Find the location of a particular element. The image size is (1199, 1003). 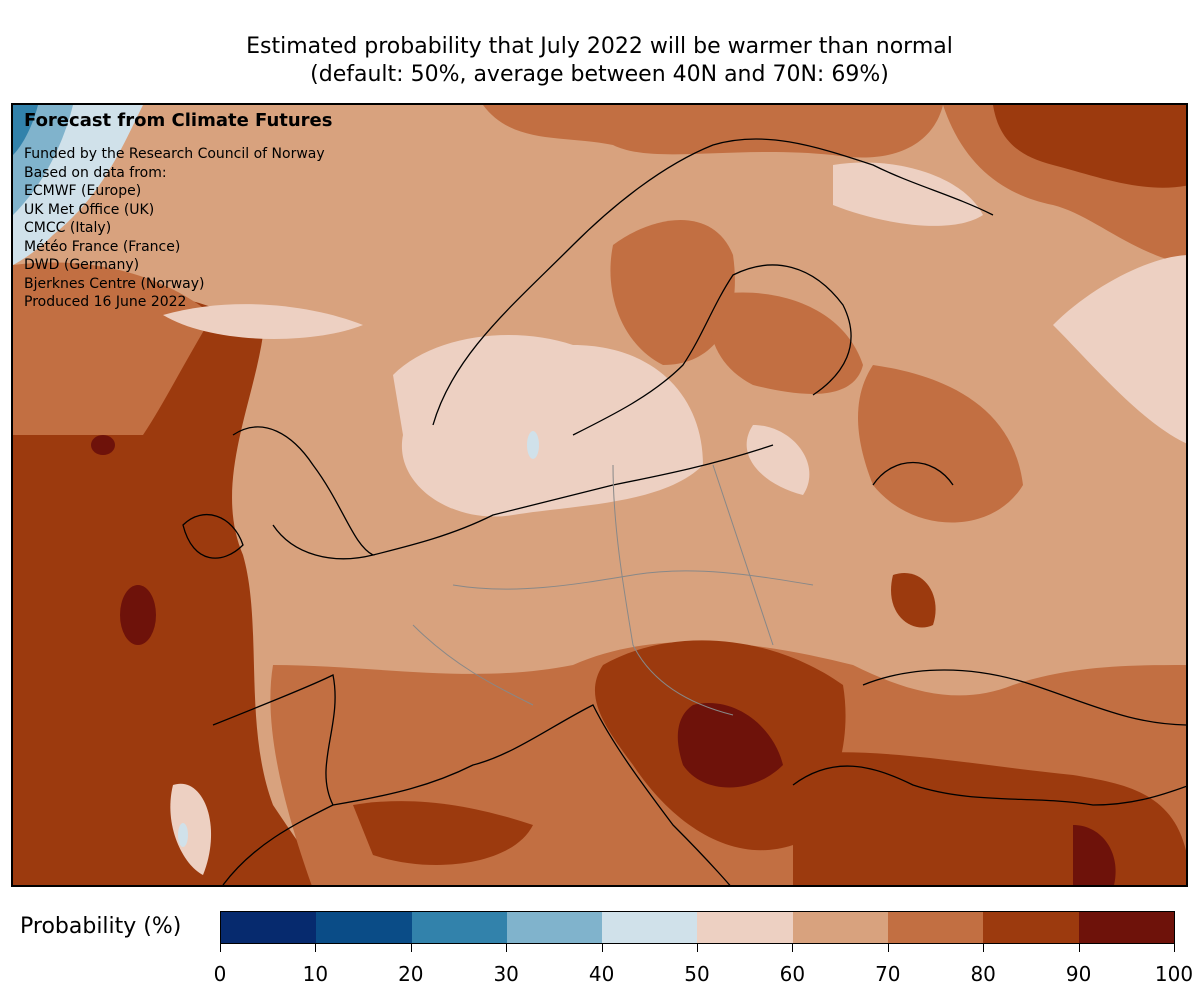

colorbar-tick-label: 100 is located at coordinates (1174, 974).